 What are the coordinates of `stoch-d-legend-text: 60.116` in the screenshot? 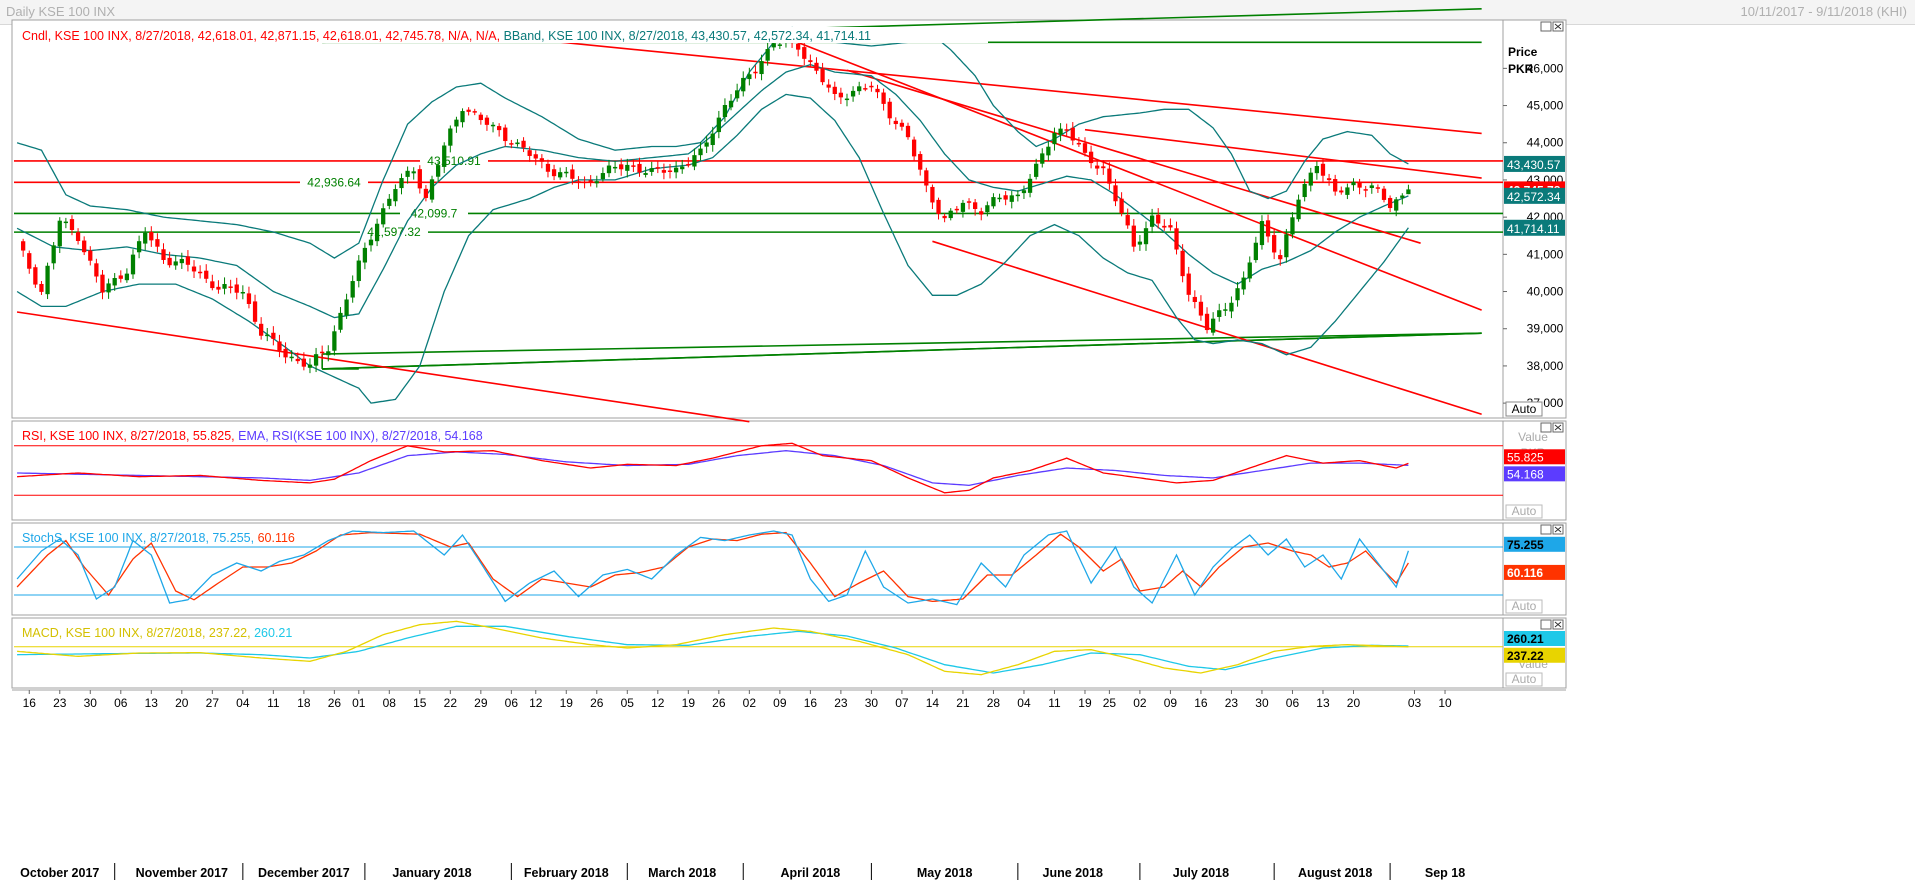 It's located at (276, 538).